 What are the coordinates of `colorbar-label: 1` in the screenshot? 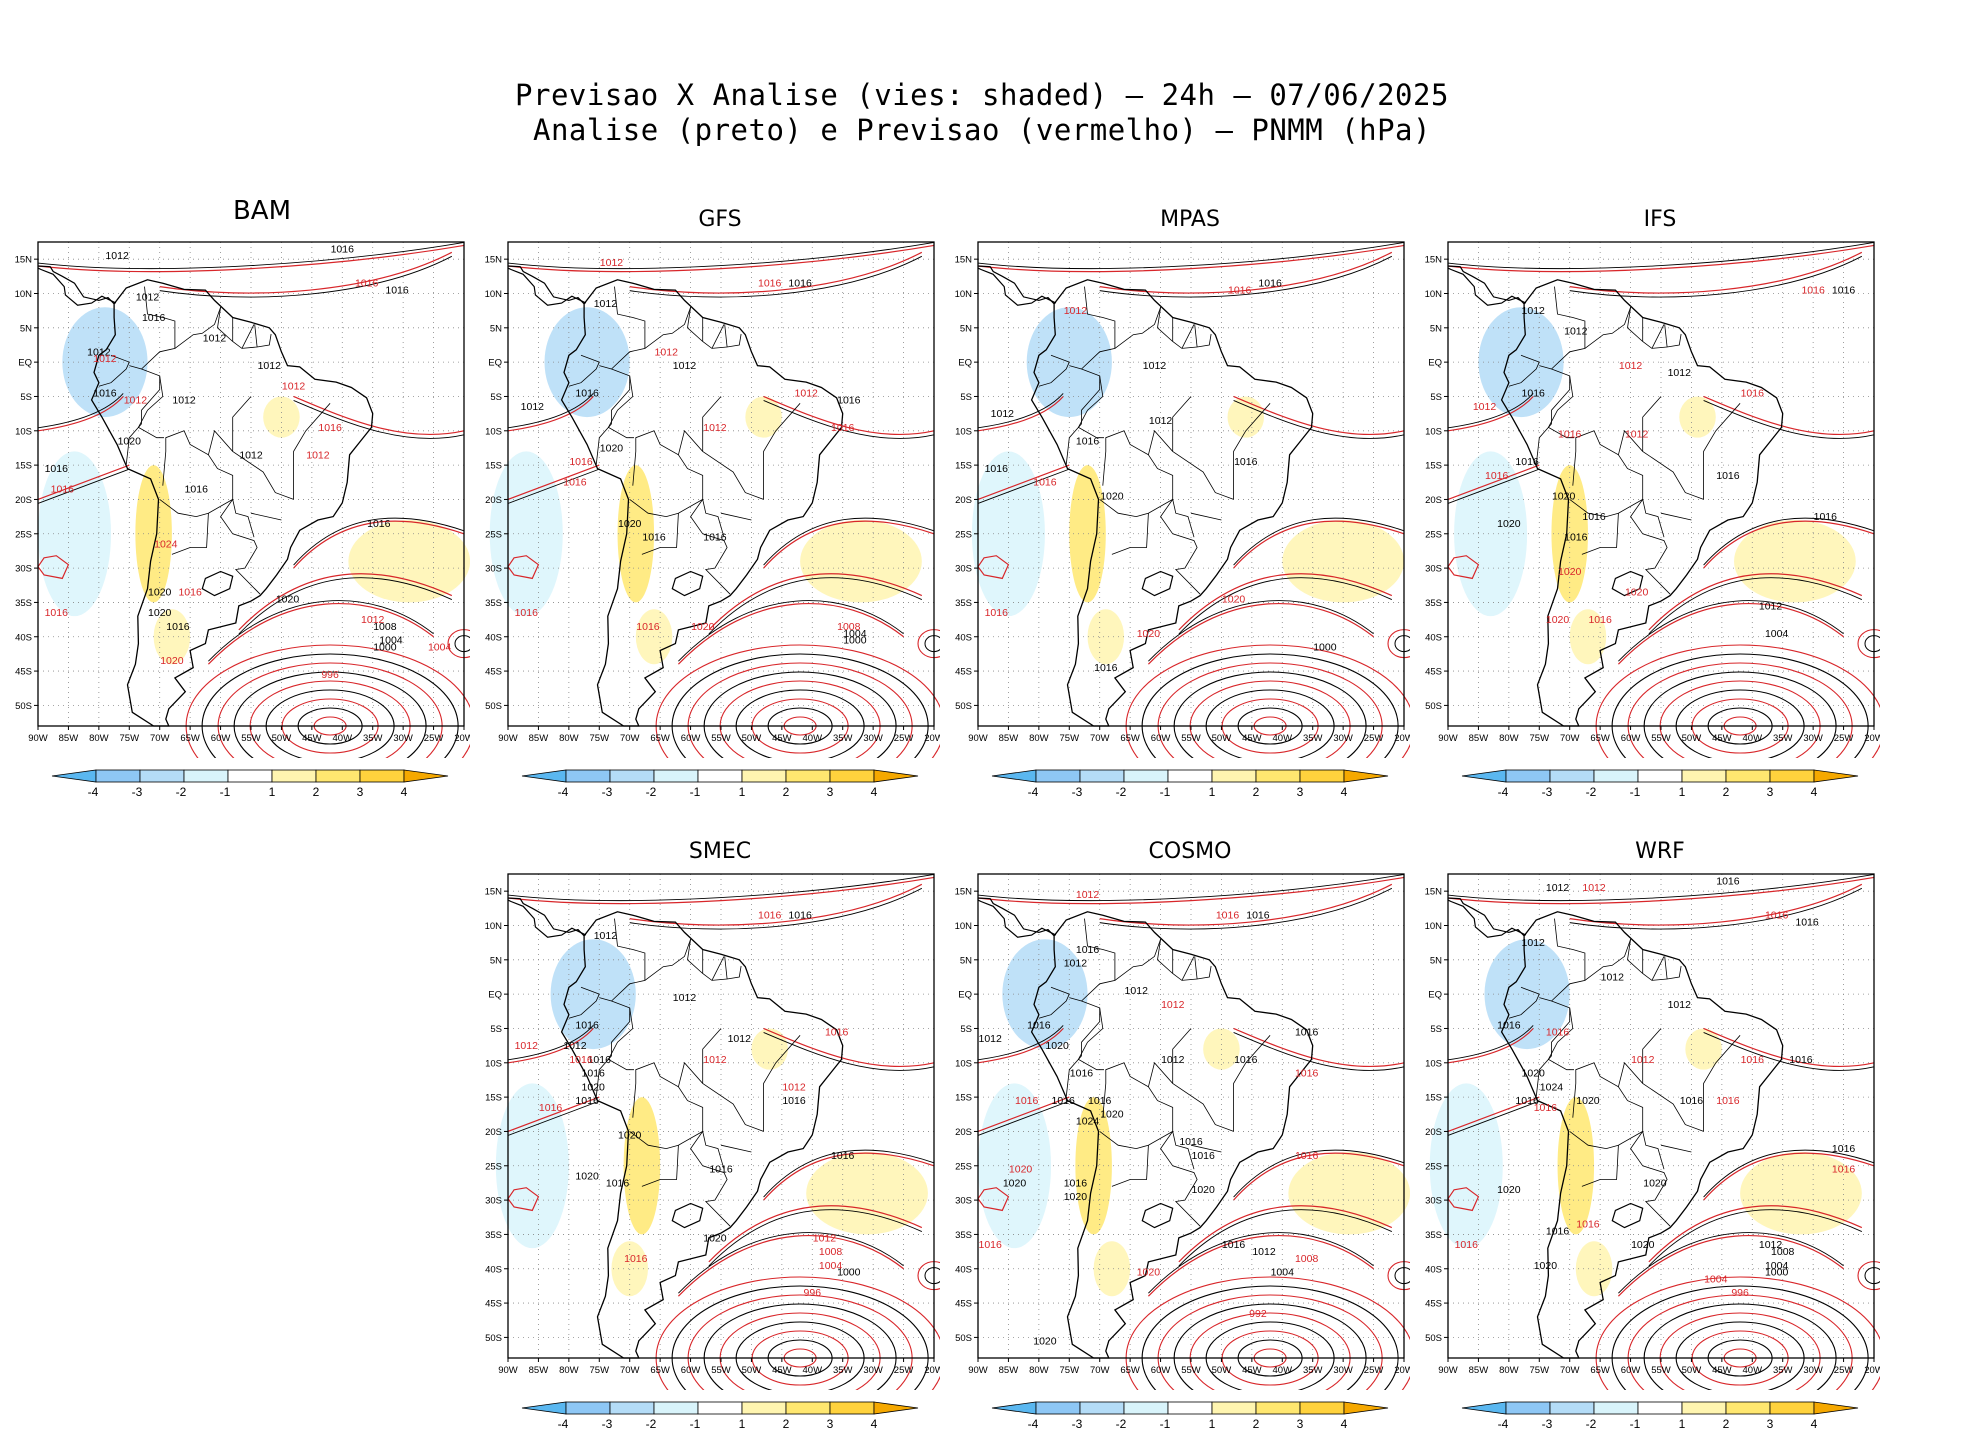 It's located at (1682, 1424).